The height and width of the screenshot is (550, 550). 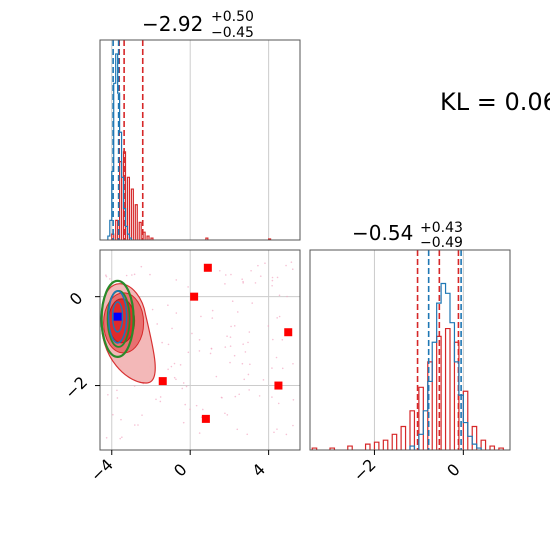 What do you see at coordinates (102, 470) in the screenshot?
I see `jx-tick-label-0: −4` at bounding box center [102, 470].